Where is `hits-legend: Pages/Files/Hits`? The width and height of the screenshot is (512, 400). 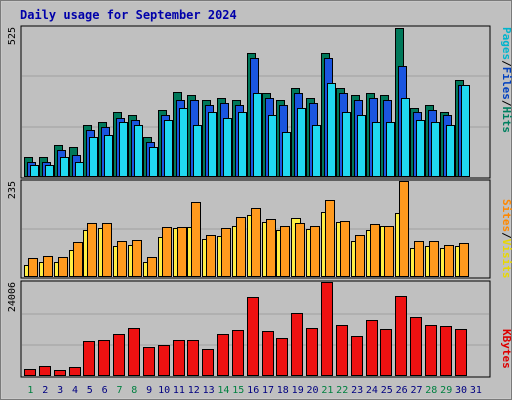
hits-legend: Pages/Files/Hits is located at coordinates (506, 80).